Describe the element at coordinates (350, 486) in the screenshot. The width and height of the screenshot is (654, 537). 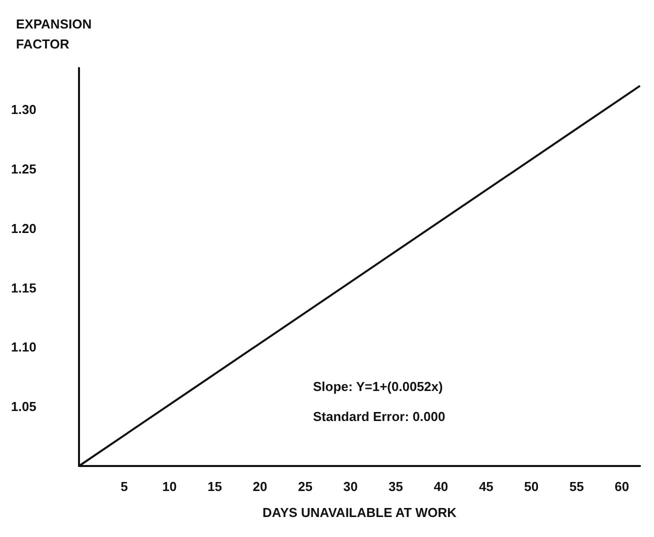
I see `x-tick-label: 30` at that location.